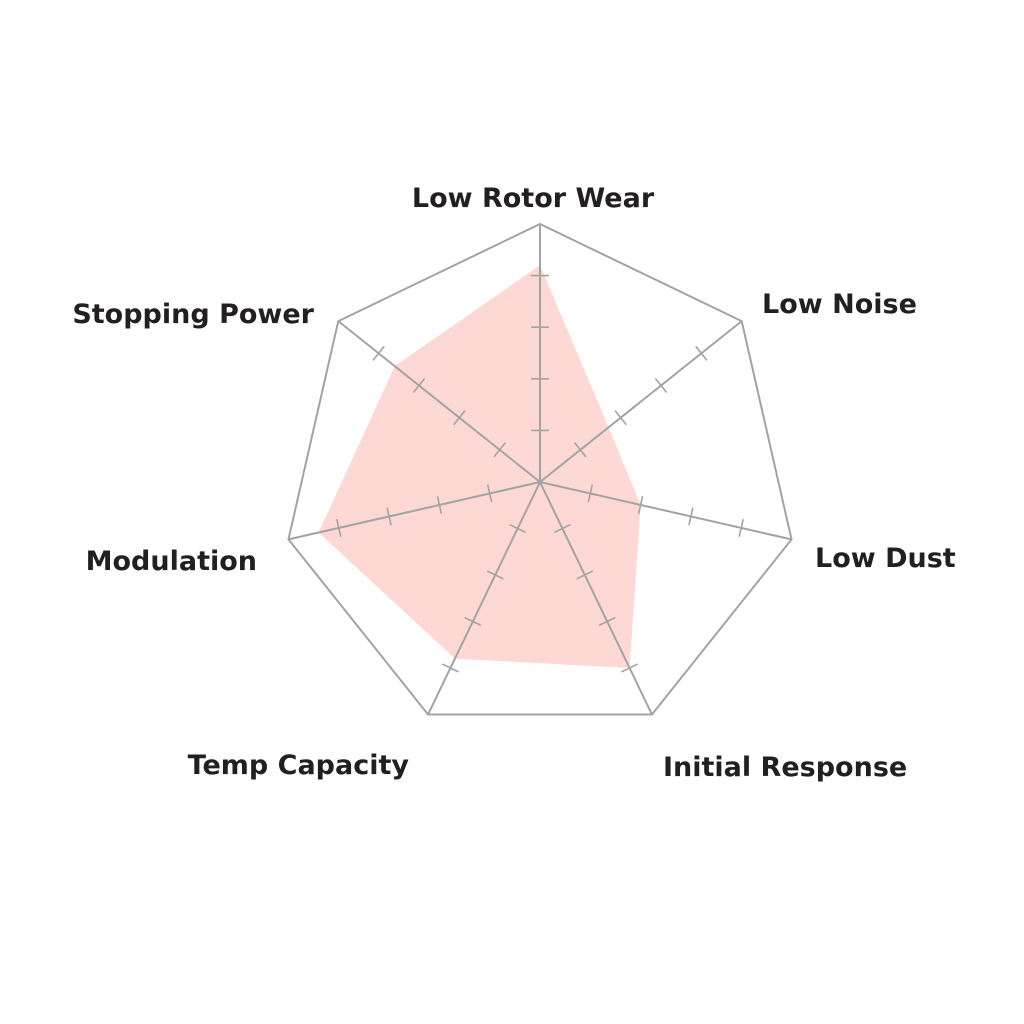 The image size is (1024, 1024). Describe the element at coordinates (785, 767) in the screenshot. I see `axis-label: Initial Response` at that location.